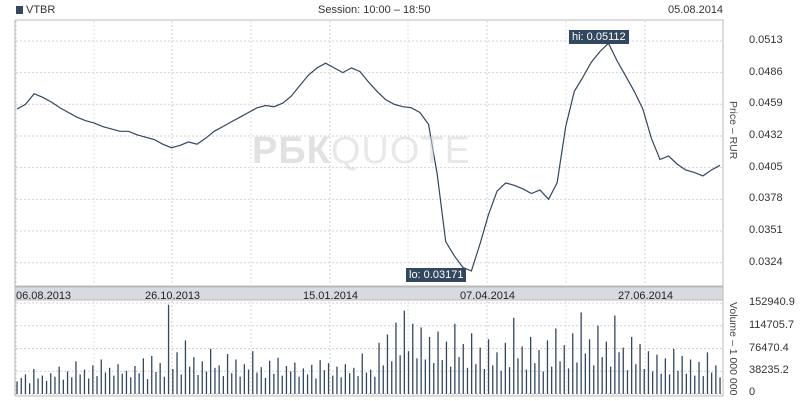  I want to click on hi-annotation: hi: 0.05112, so click(599, 37).